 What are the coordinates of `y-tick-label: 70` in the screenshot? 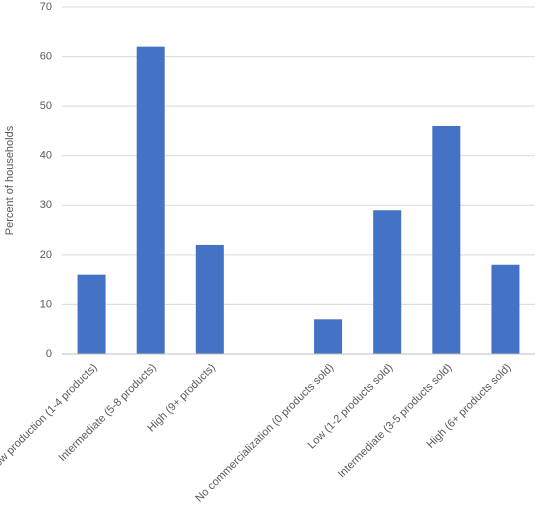 It's located at (46, 7).